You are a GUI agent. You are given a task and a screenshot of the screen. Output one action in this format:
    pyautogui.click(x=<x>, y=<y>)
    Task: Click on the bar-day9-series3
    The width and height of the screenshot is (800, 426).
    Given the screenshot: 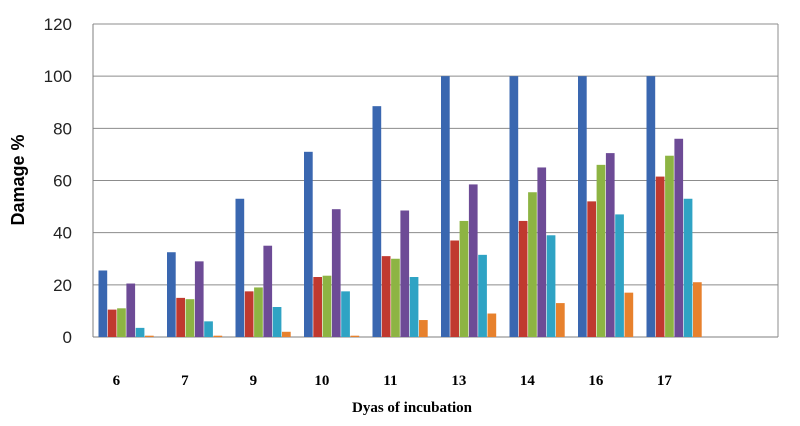 What is the action you would take?
    pyautogui.click(x=258, y=312)
    